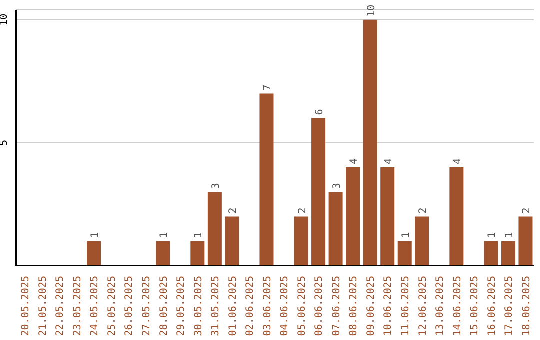  What do you see at coordinates (95, 306) in the screenshot?
I see `x-tick-label: 24.05.2025` at bounding box center [95, 306].